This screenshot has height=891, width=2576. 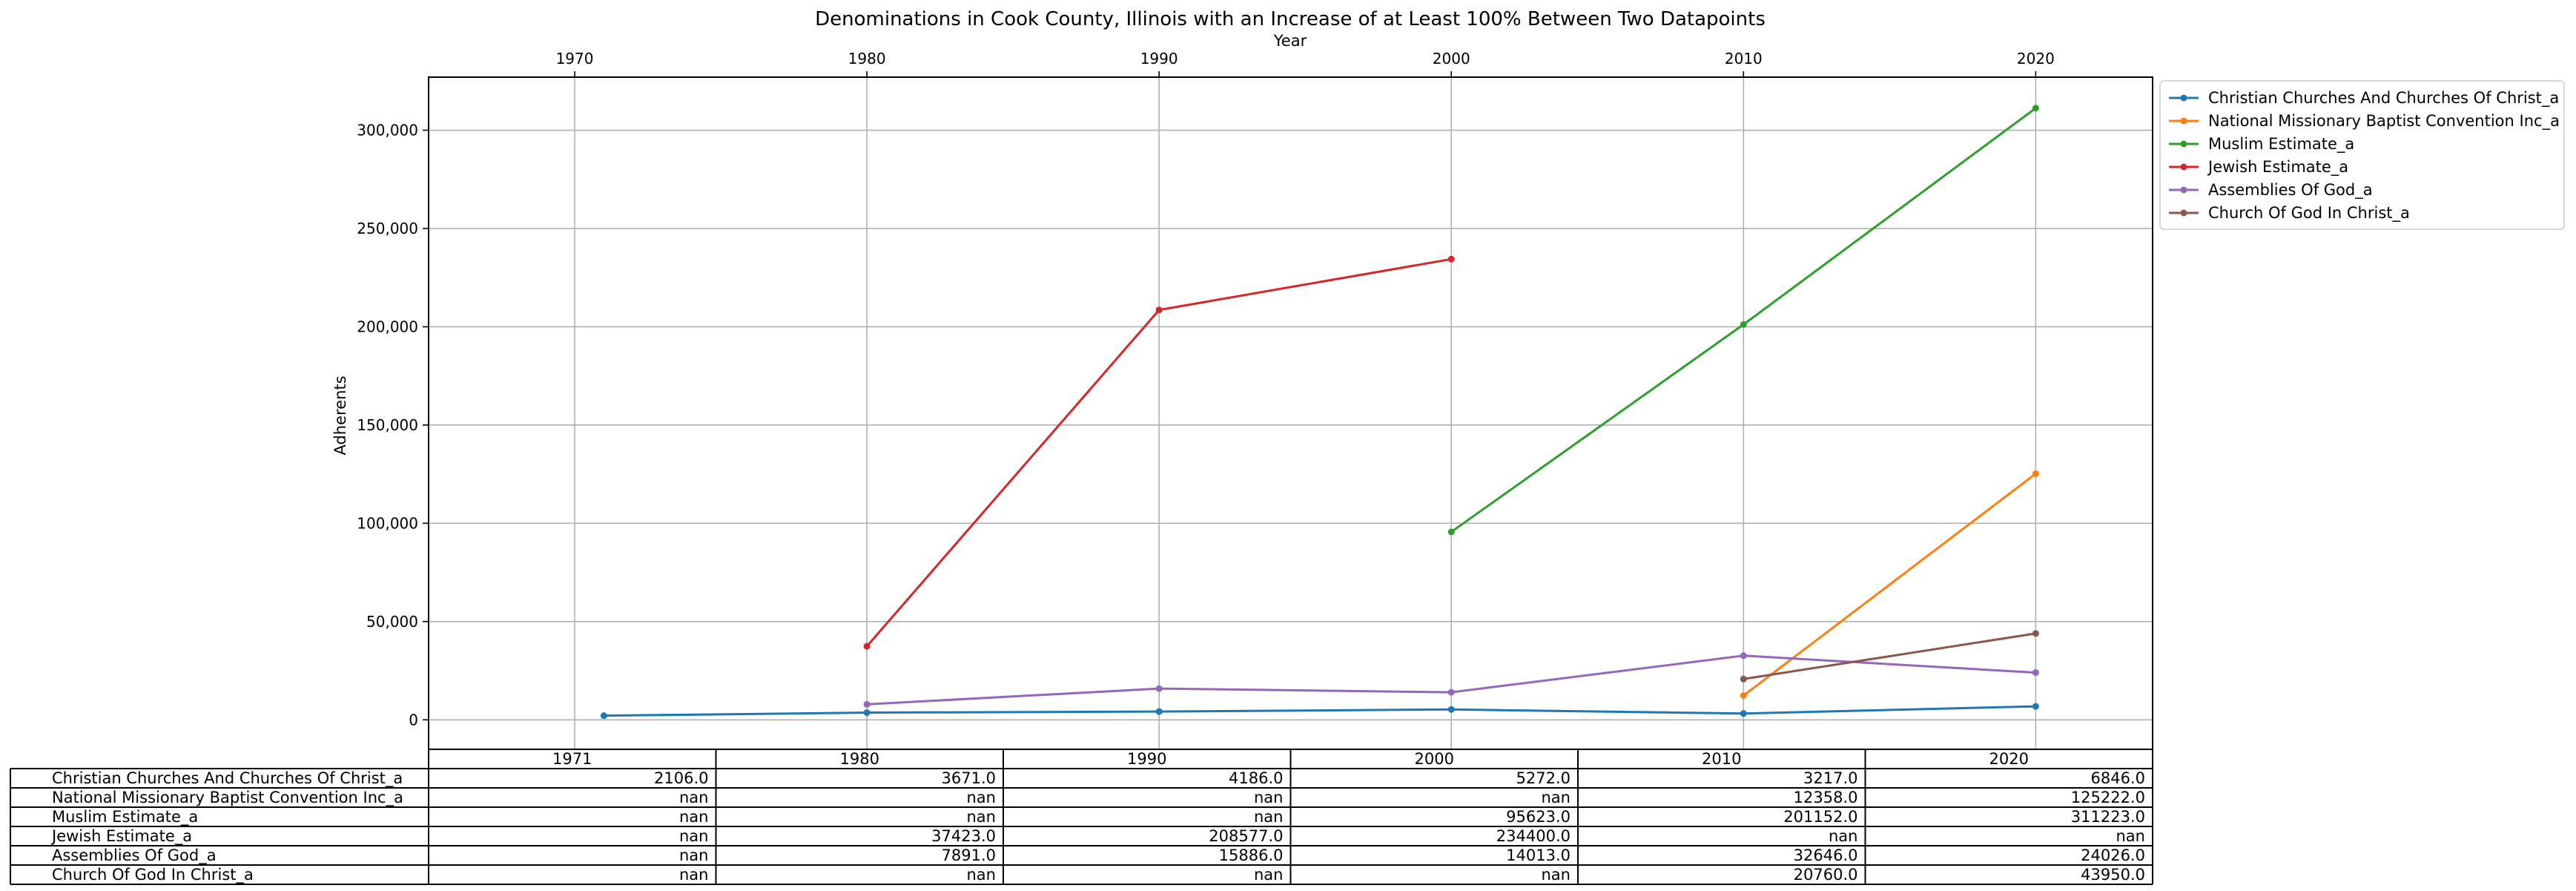 I want to click on table-cell: 32646.0, so click(x=1826, y=855).